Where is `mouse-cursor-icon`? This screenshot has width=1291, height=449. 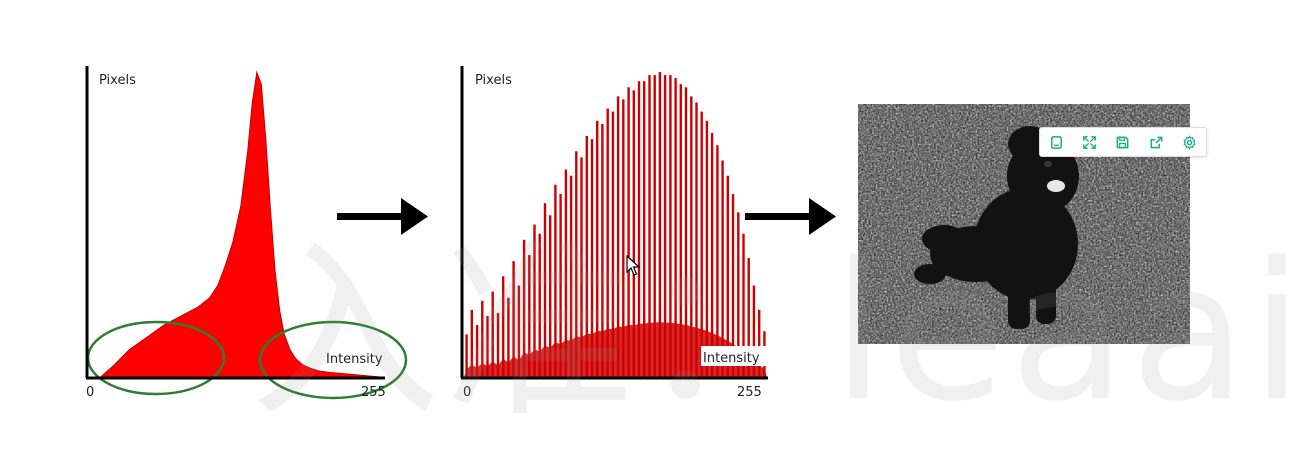 mouse-cursor-icon is located at coordinates (633, 267).